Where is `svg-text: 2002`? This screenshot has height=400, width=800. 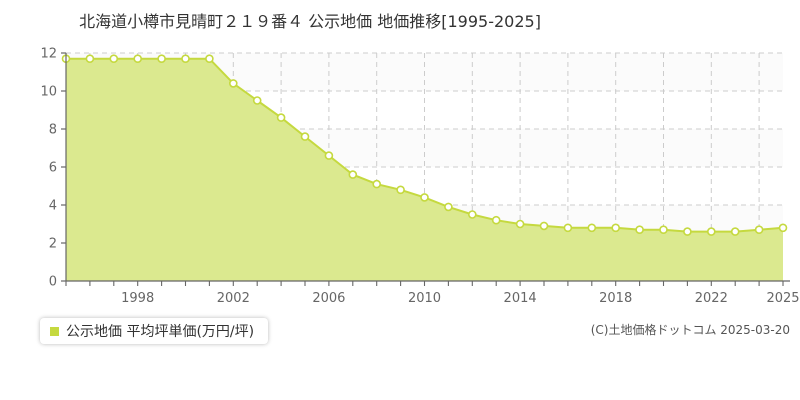
svg-text: 2002 is located at coordinates (233, 298).